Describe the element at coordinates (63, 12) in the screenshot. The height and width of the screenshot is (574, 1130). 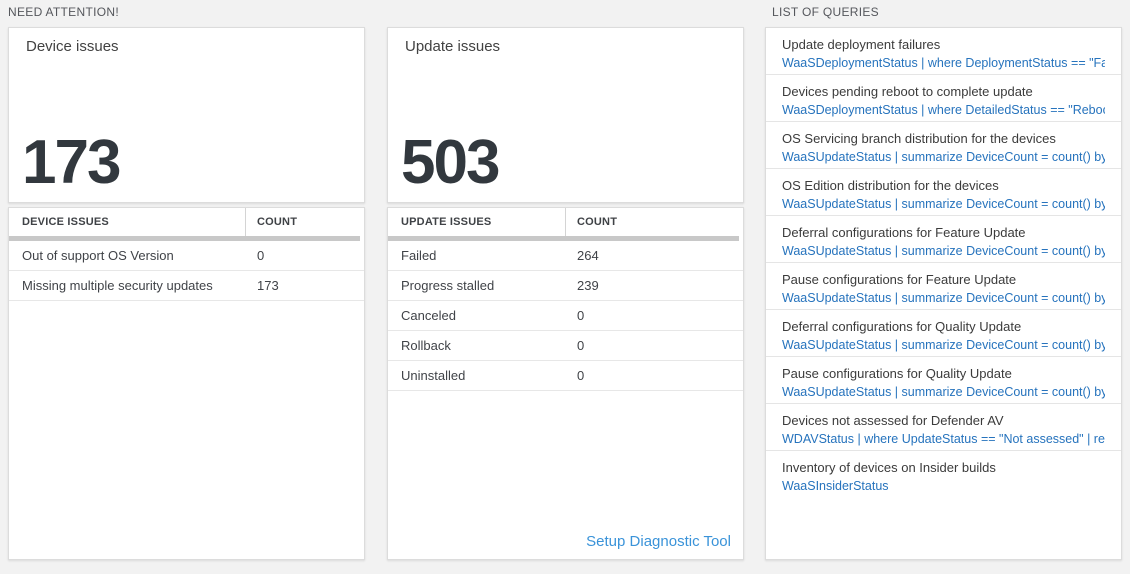
I see `need-attention-header: NEED ATTENTION!` at that location.